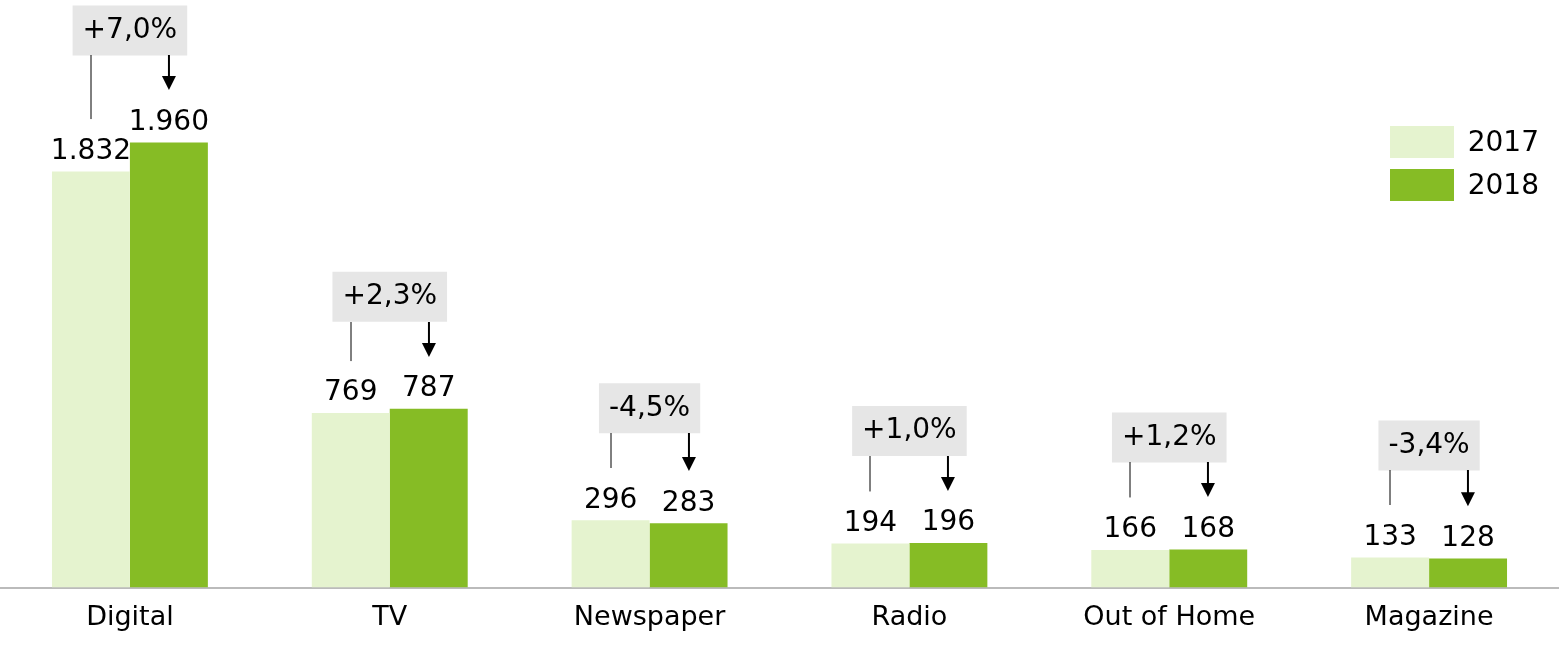 The width and height of the screenshot is (1559, 656). Describe the element at coordinates (1503, 141) in the screenshot. I see `legend-label: 2017` at that location.